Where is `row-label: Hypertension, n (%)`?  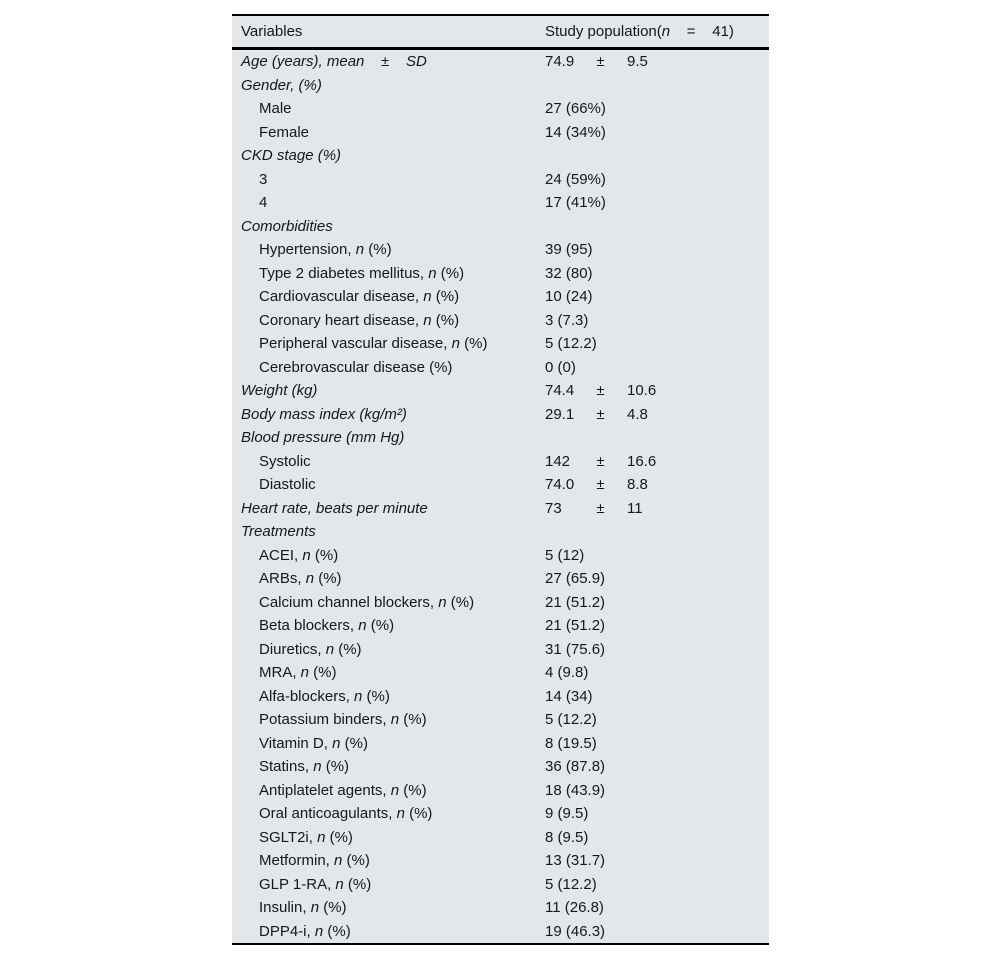
row-label: Hypertension, n (%) is located at coordinates (325, 250).